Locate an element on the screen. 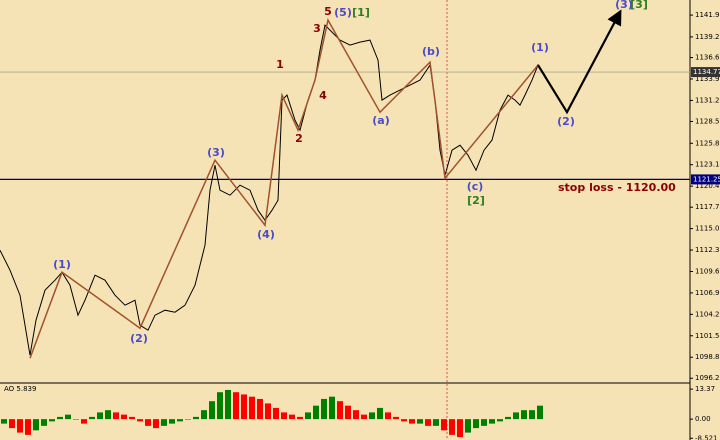 The image size is (720, 440). price-label-bg is located at coordinates (705, 72).